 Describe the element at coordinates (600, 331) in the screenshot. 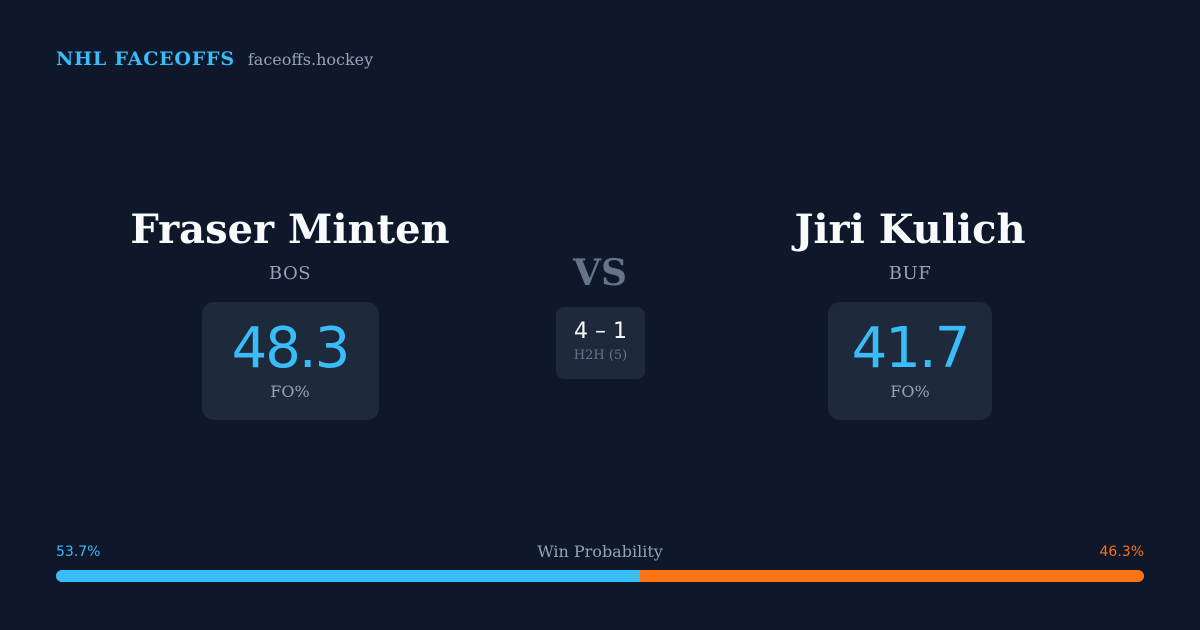

I see `head-to-head-score: 4 – 1` at that location.